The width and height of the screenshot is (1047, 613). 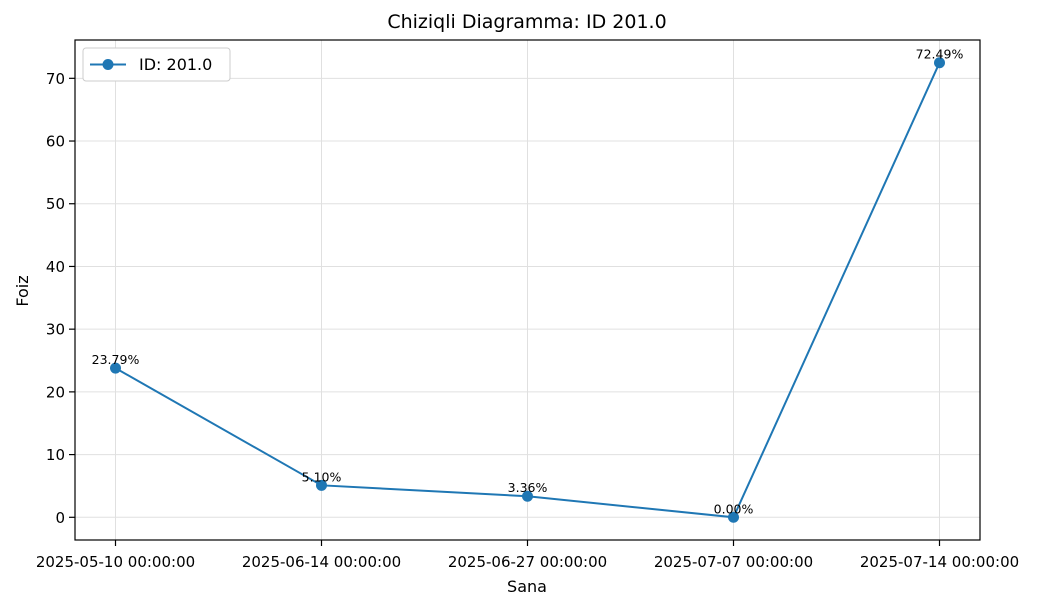 What do you see at coordinates (55, 204) in the screenshot?
I see `y-tick-label: 50` at bounding box center [55, 204].